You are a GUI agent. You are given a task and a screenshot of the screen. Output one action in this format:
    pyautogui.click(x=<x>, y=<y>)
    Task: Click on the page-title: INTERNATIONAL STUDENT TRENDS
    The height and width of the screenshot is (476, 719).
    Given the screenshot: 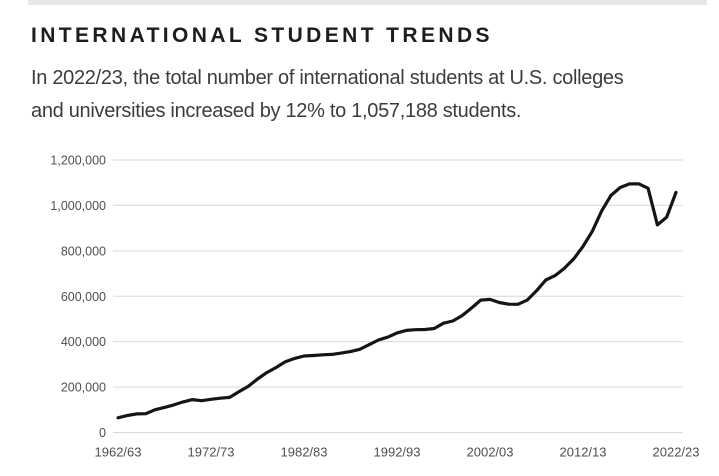 What is the action you would take?
    pyautogui.click(x=262, y=35)
    